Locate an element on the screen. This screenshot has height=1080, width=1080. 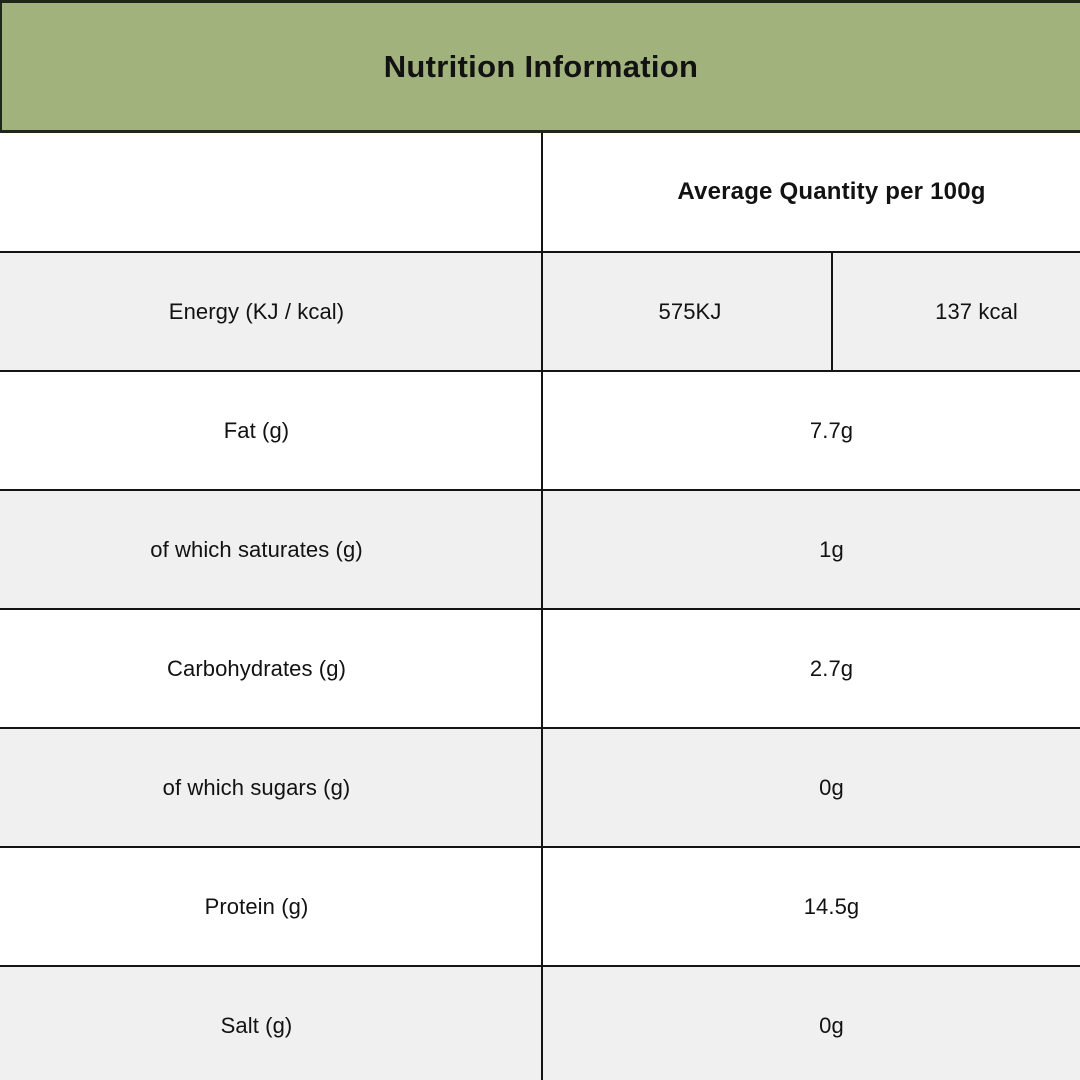
saturates-value-cell: 1g is located at coordinates (811, 549).